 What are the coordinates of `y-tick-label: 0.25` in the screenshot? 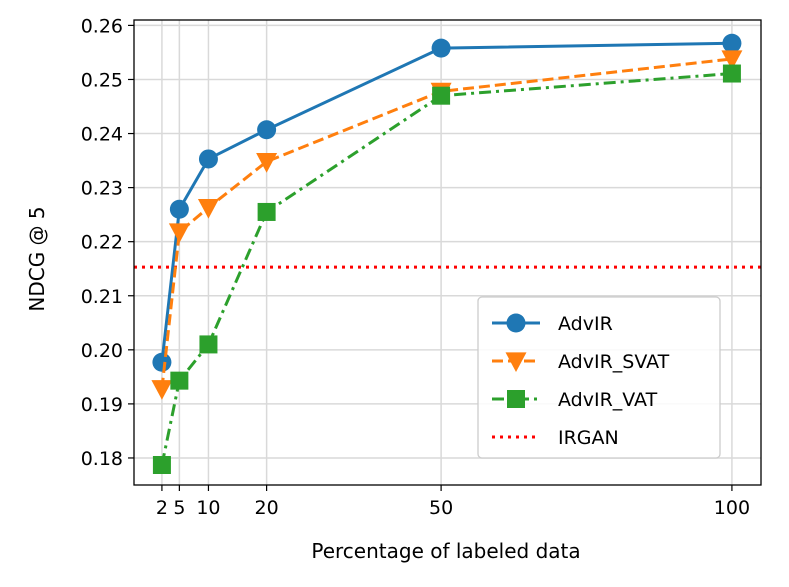 It's located at (102, 80).